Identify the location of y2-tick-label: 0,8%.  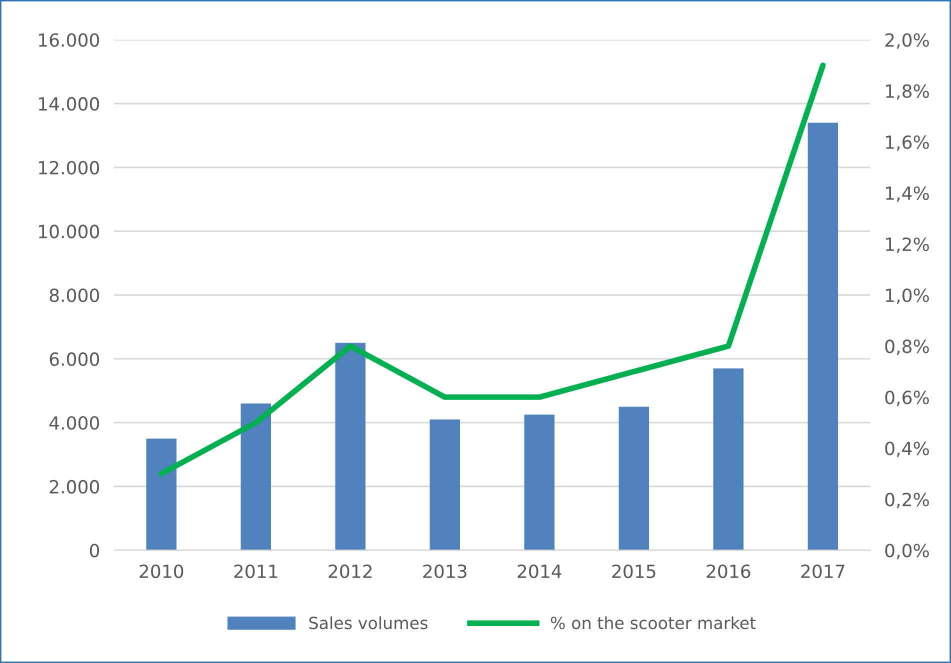
(907, 348).